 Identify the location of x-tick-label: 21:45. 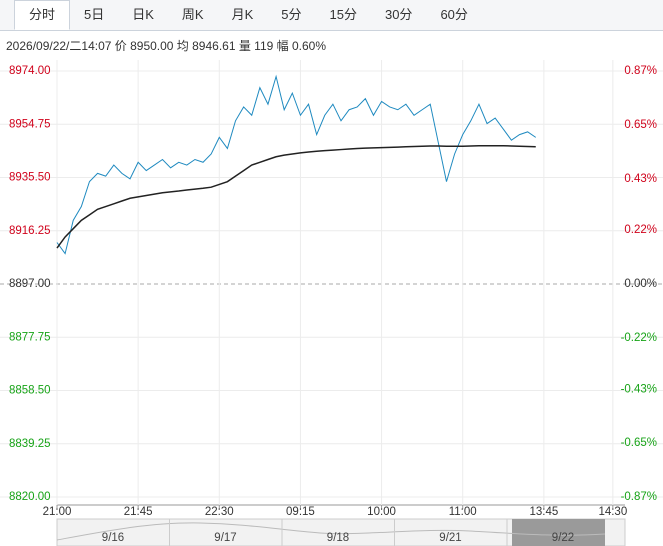
(138, 512).